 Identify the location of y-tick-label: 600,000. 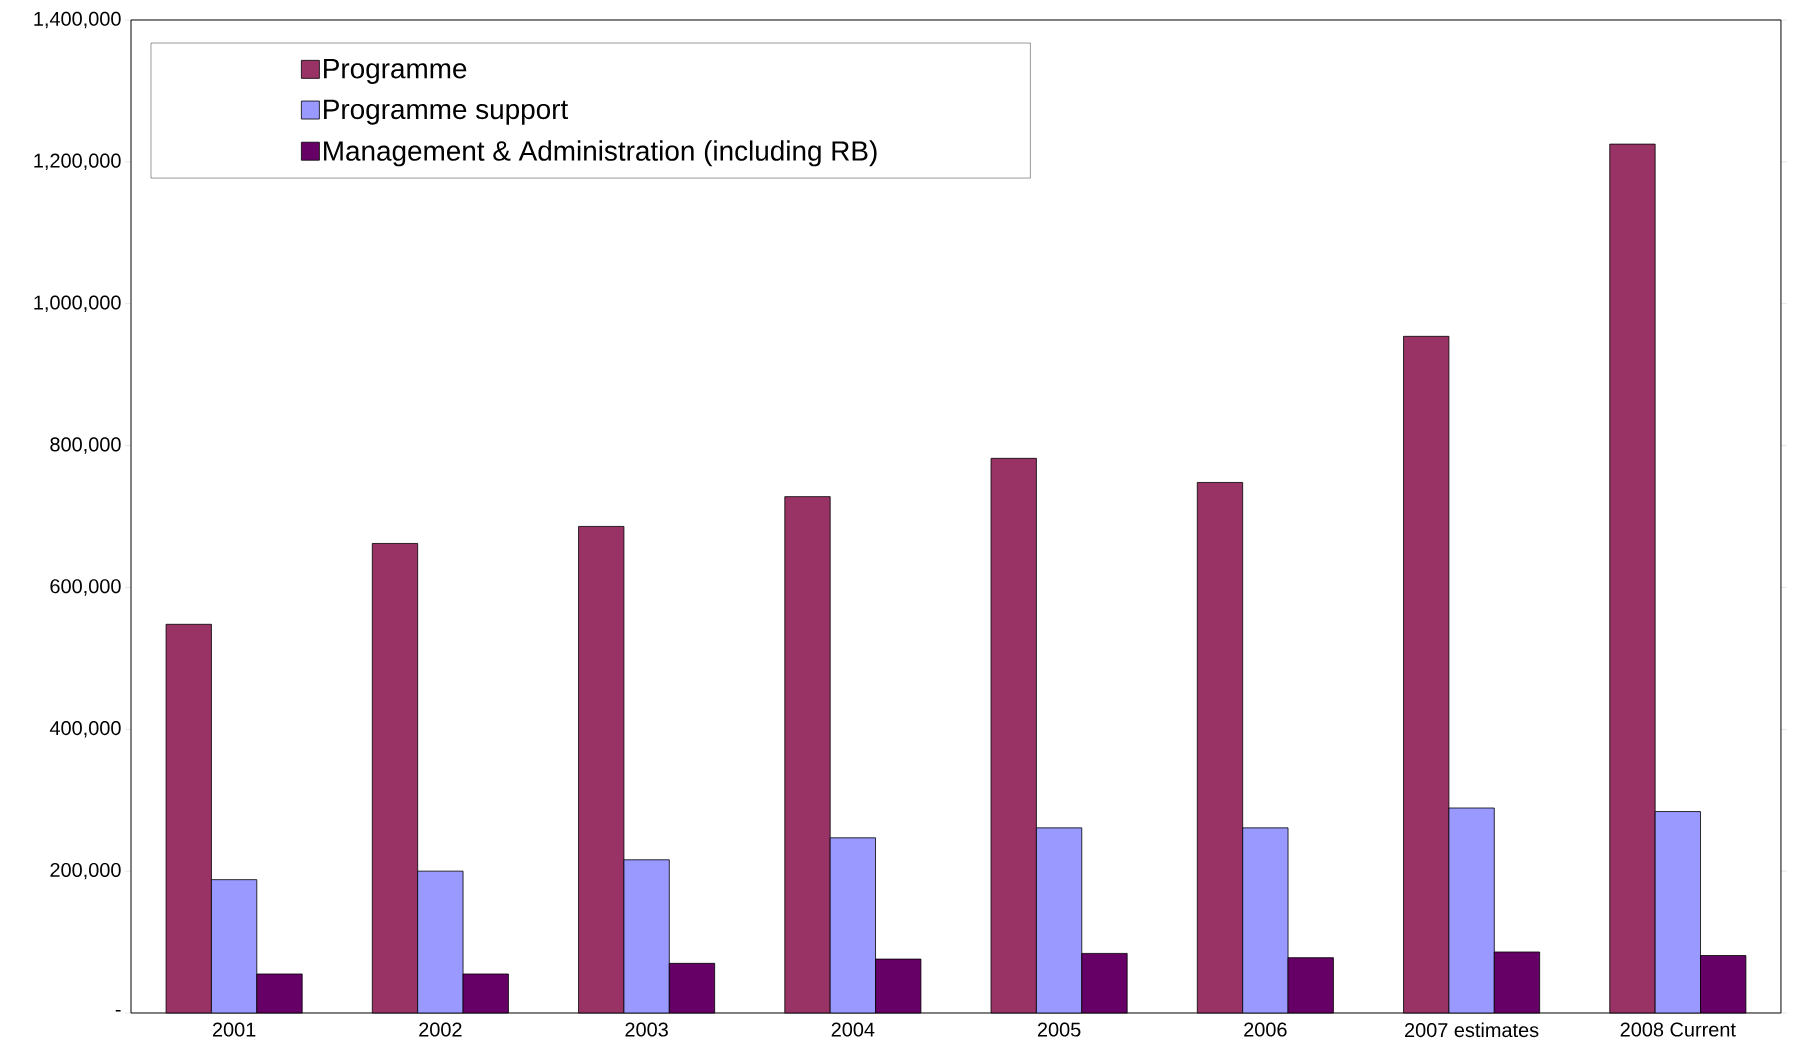
(85, 587).